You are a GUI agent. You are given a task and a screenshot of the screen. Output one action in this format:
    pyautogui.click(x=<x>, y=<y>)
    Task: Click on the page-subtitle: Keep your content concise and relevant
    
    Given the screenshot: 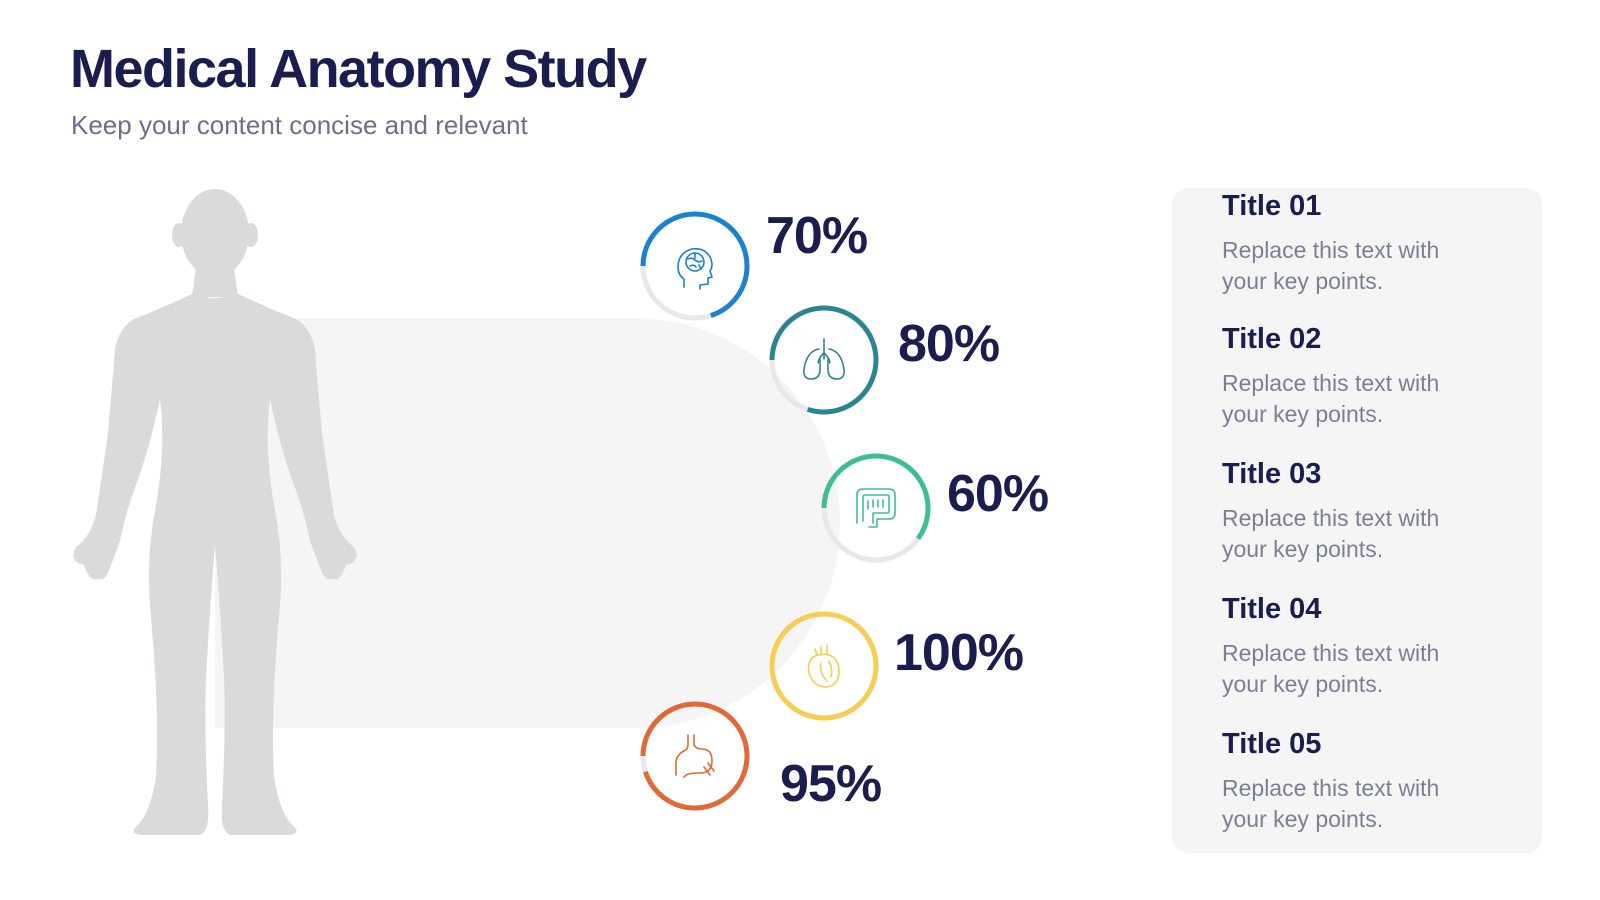 What is the action you would take?
    pyautogui.click(x=299, y=125)
    